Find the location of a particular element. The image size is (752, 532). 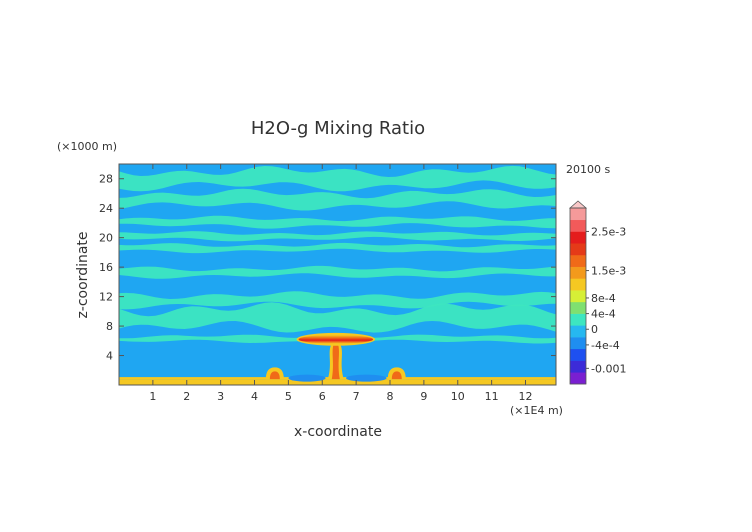

colorbar-label: -4e-4 is located at coordinates (605, 345).